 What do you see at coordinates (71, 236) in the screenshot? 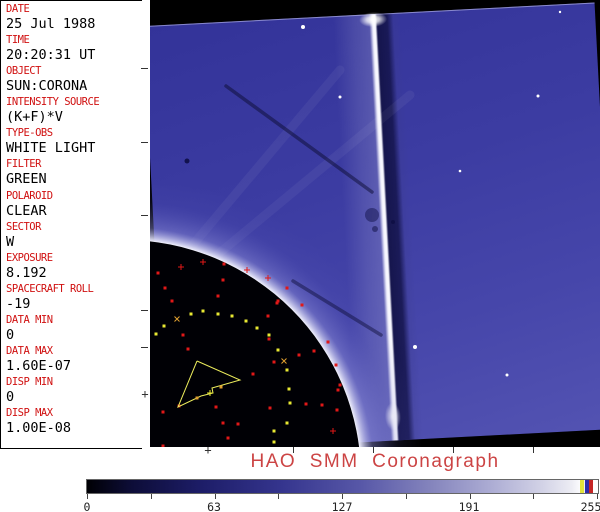
I see `metadata-field: SECTOR W` at bounding box center [71, 236].